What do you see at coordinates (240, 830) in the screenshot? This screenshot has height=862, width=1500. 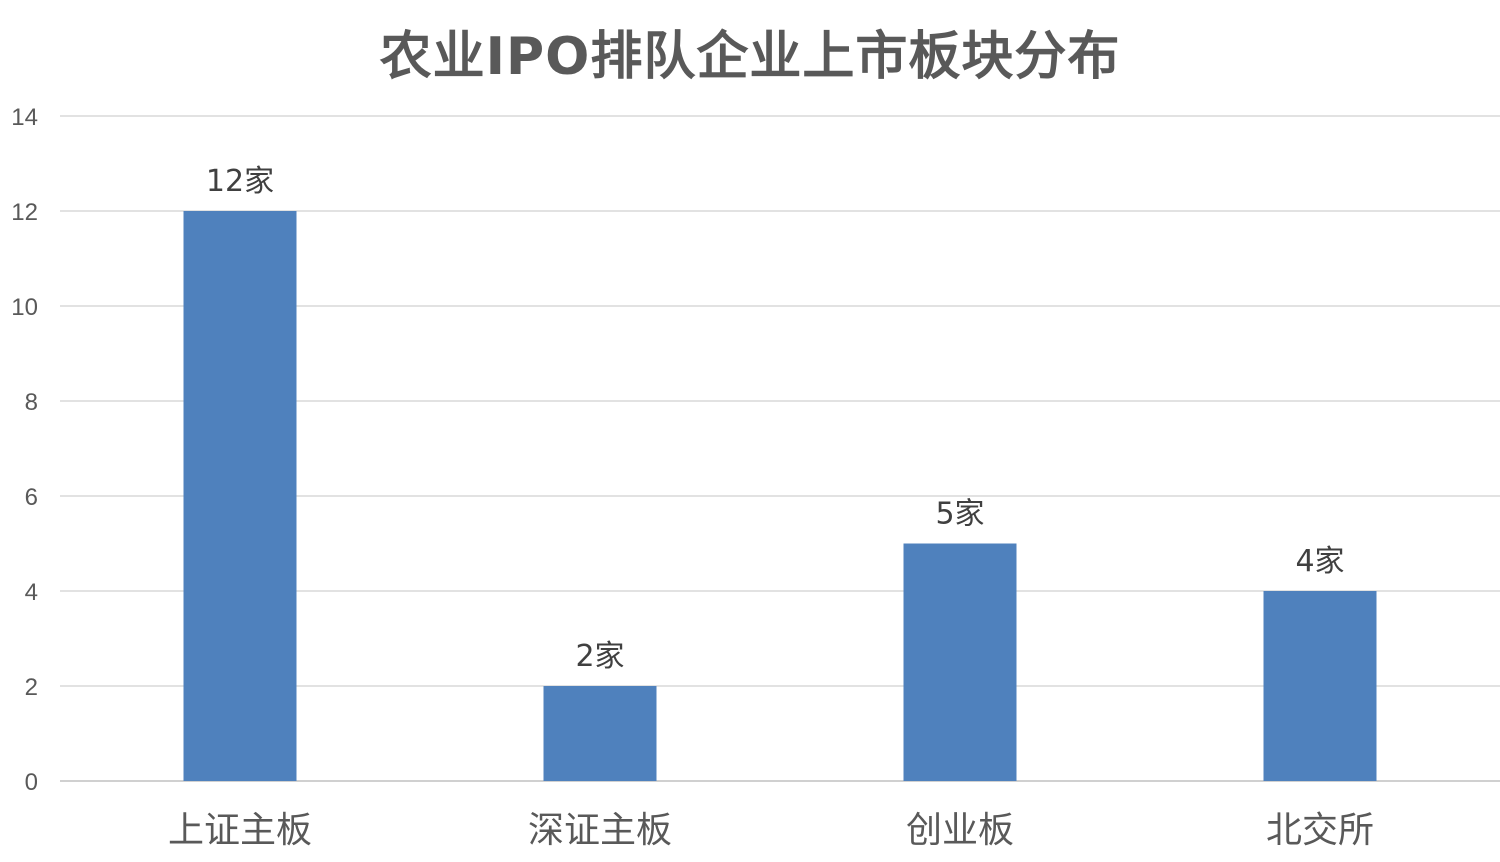 I see `x-category-label: 上证主板` at bounding box center [240, 830].